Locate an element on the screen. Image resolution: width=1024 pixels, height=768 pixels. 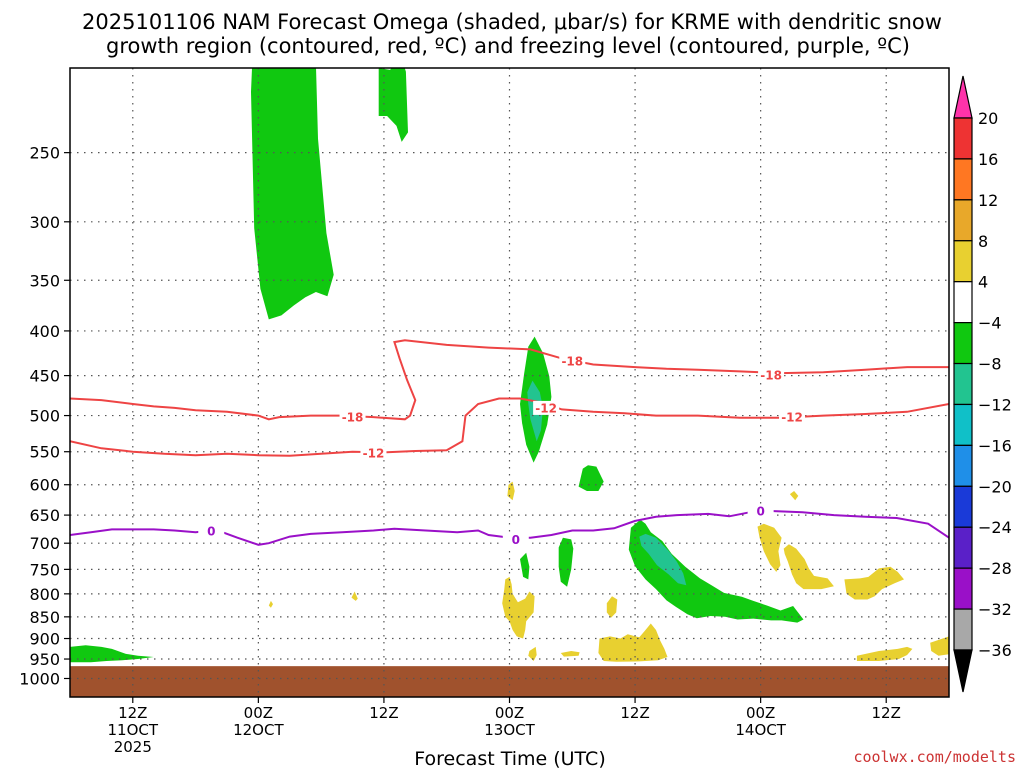
colorbar-label: −36 is located at coordinates (995, 650).